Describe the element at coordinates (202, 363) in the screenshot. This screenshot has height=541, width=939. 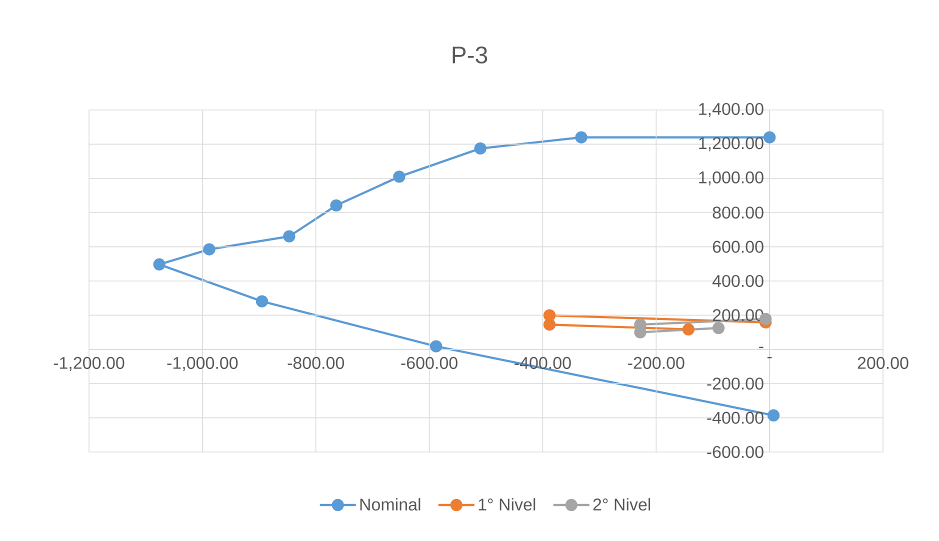
I see `x-tick-label: -1,000.00` at that location.